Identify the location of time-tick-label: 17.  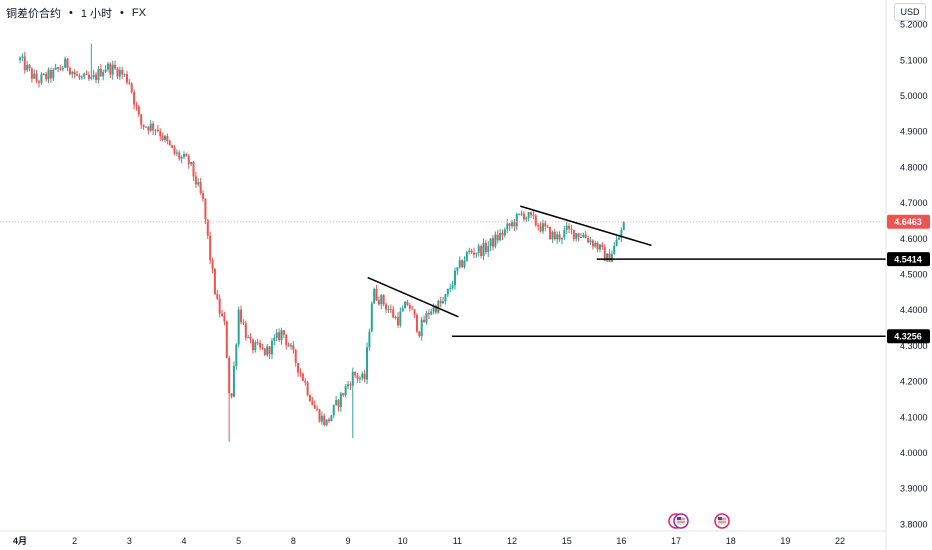
(676, 541).